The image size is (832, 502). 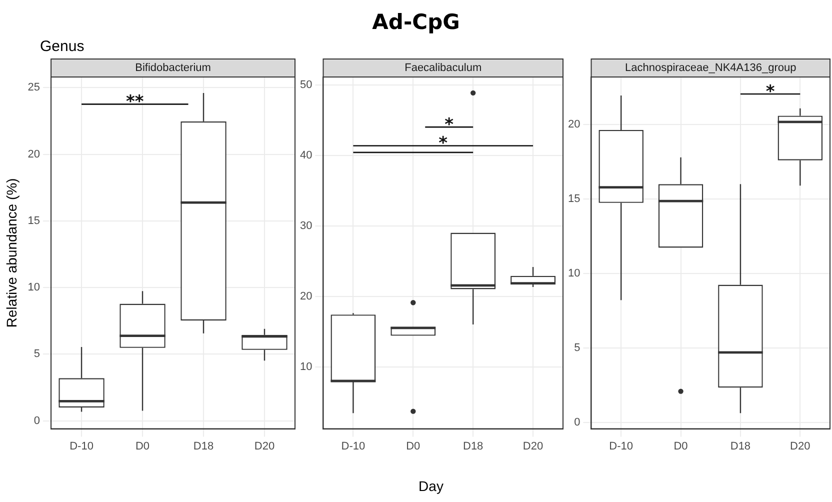 I want to click on y-tick-label: 25, so click(x=34, y=88).